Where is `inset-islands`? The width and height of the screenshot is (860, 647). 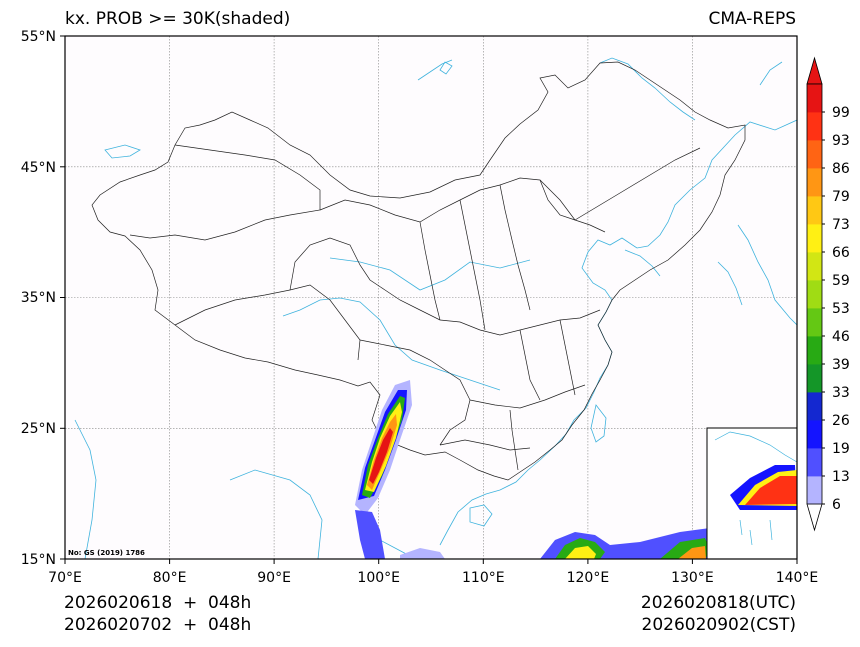 inset-islands is located at coordinates (756, 532).